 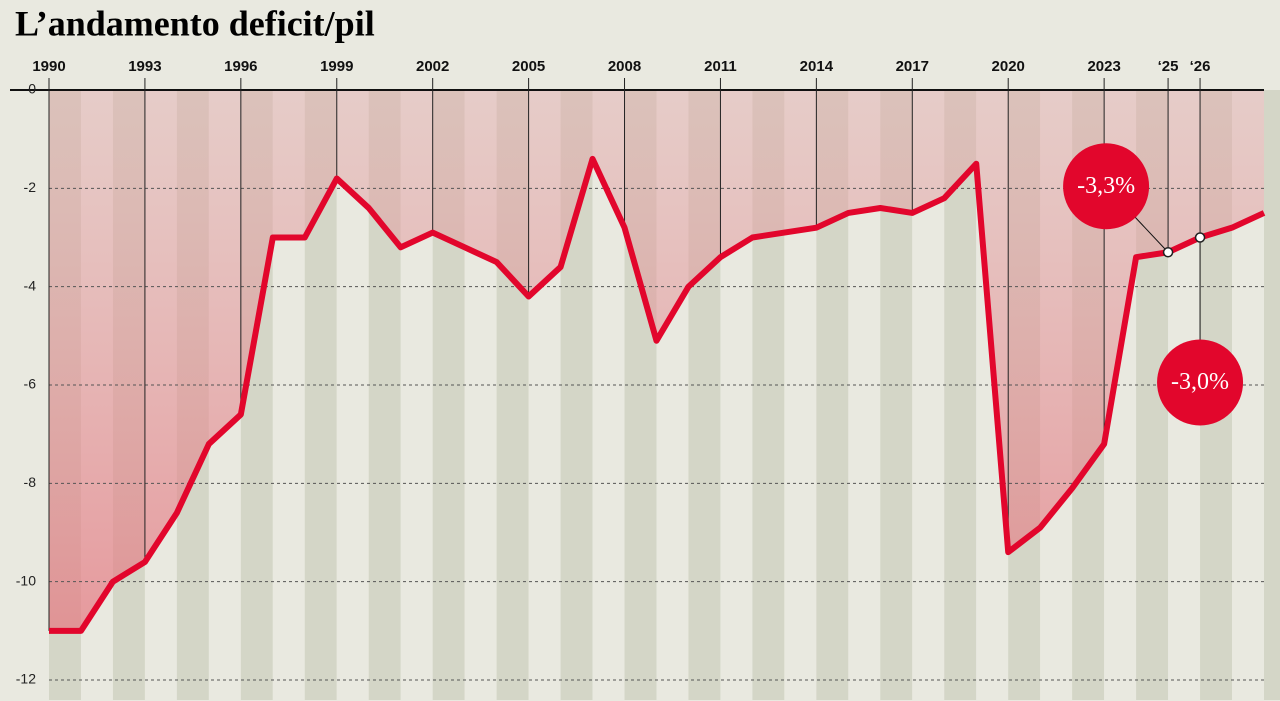 What do you see at coordinates (30, 482) in the screenshot?
I see `y-tick-label: -8` at bounding box center [30, 482].